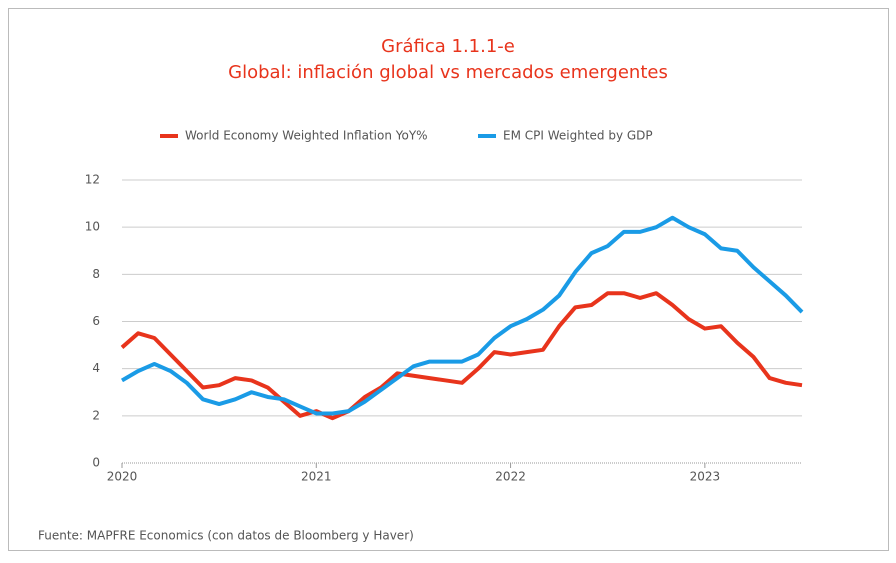 Image resolution: width=896 pixels, height=563 pixels. What do you see at coordinates (510, 477) in the screenshot?
I see `x-tick-label: 2022` at bounding box center [510, 477].